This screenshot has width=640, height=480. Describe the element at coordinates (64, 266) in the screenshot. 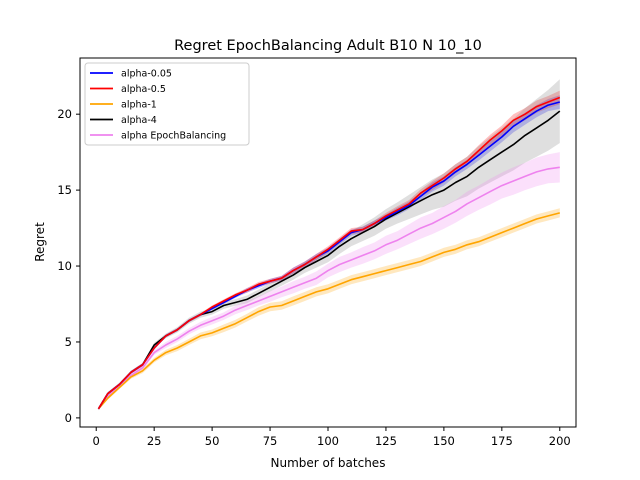

I see `y-tick-label: 10` at that location.